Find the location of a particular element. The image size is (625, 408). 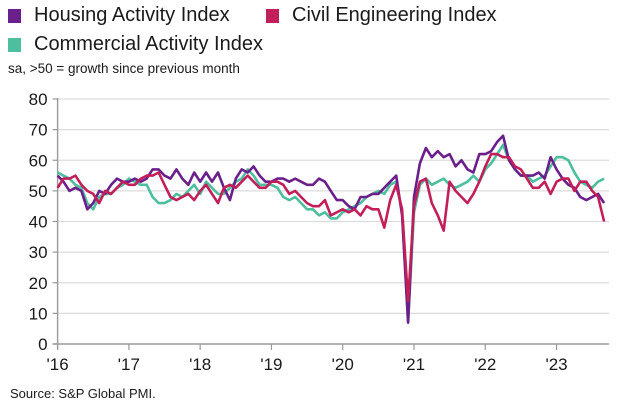

legend-label-commercial: Commercial Activity Index is located at coordinates (148, 44).